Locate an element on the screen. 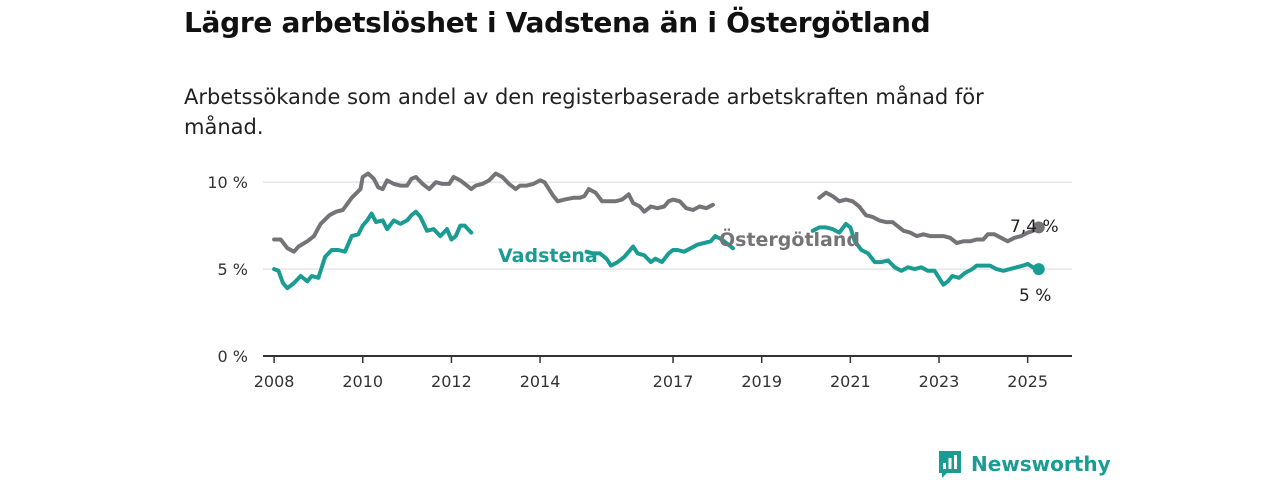 The image size is (1280, 480). series-label-vadstena: Vadstena is located at coordinates (548, 256).